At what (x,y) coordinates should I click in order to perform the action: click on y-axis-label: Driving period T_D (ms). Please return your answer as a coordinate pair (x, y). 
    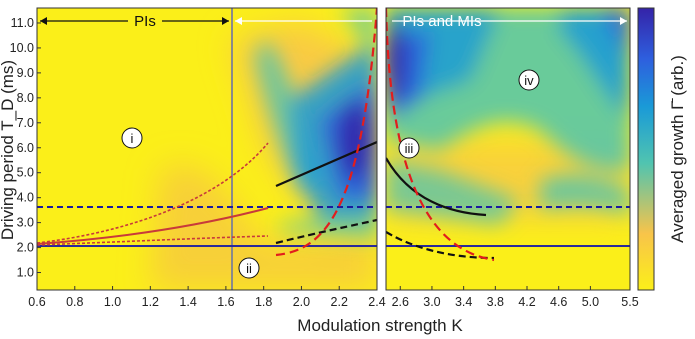
    Looking at the image, I should click on (8, 150).